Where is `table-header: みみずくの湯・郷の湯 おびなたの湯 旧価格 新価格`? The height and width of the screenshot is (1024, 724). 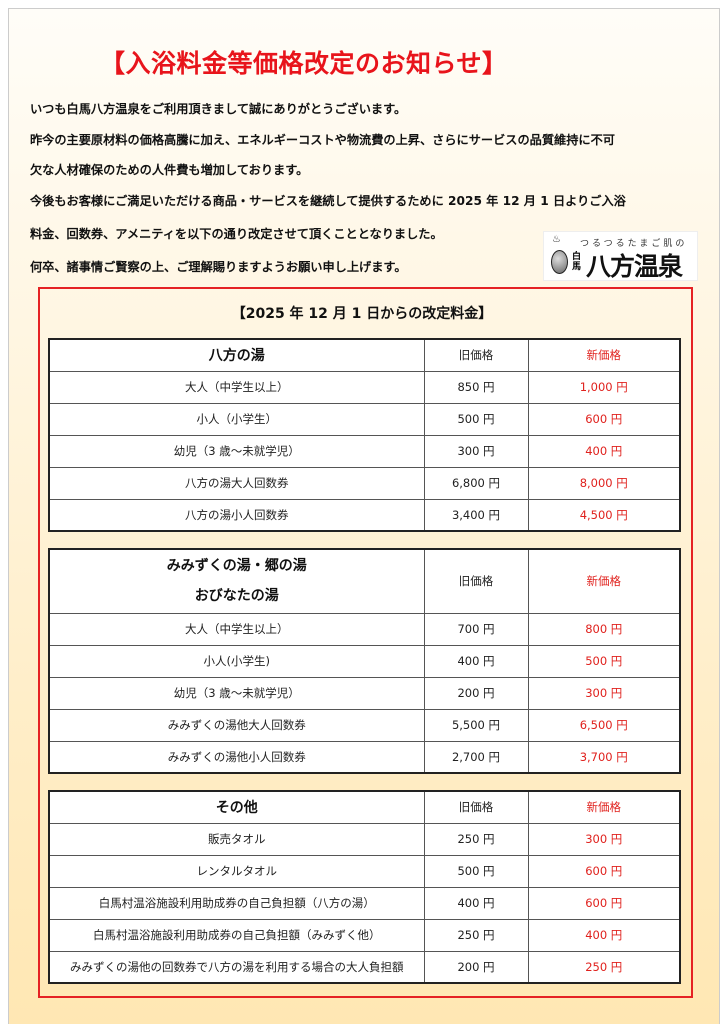
table-header: みみずくの湯・郷の湯 おびなたの湯 旧価格 新価格 is located at coordinates (364, 581).